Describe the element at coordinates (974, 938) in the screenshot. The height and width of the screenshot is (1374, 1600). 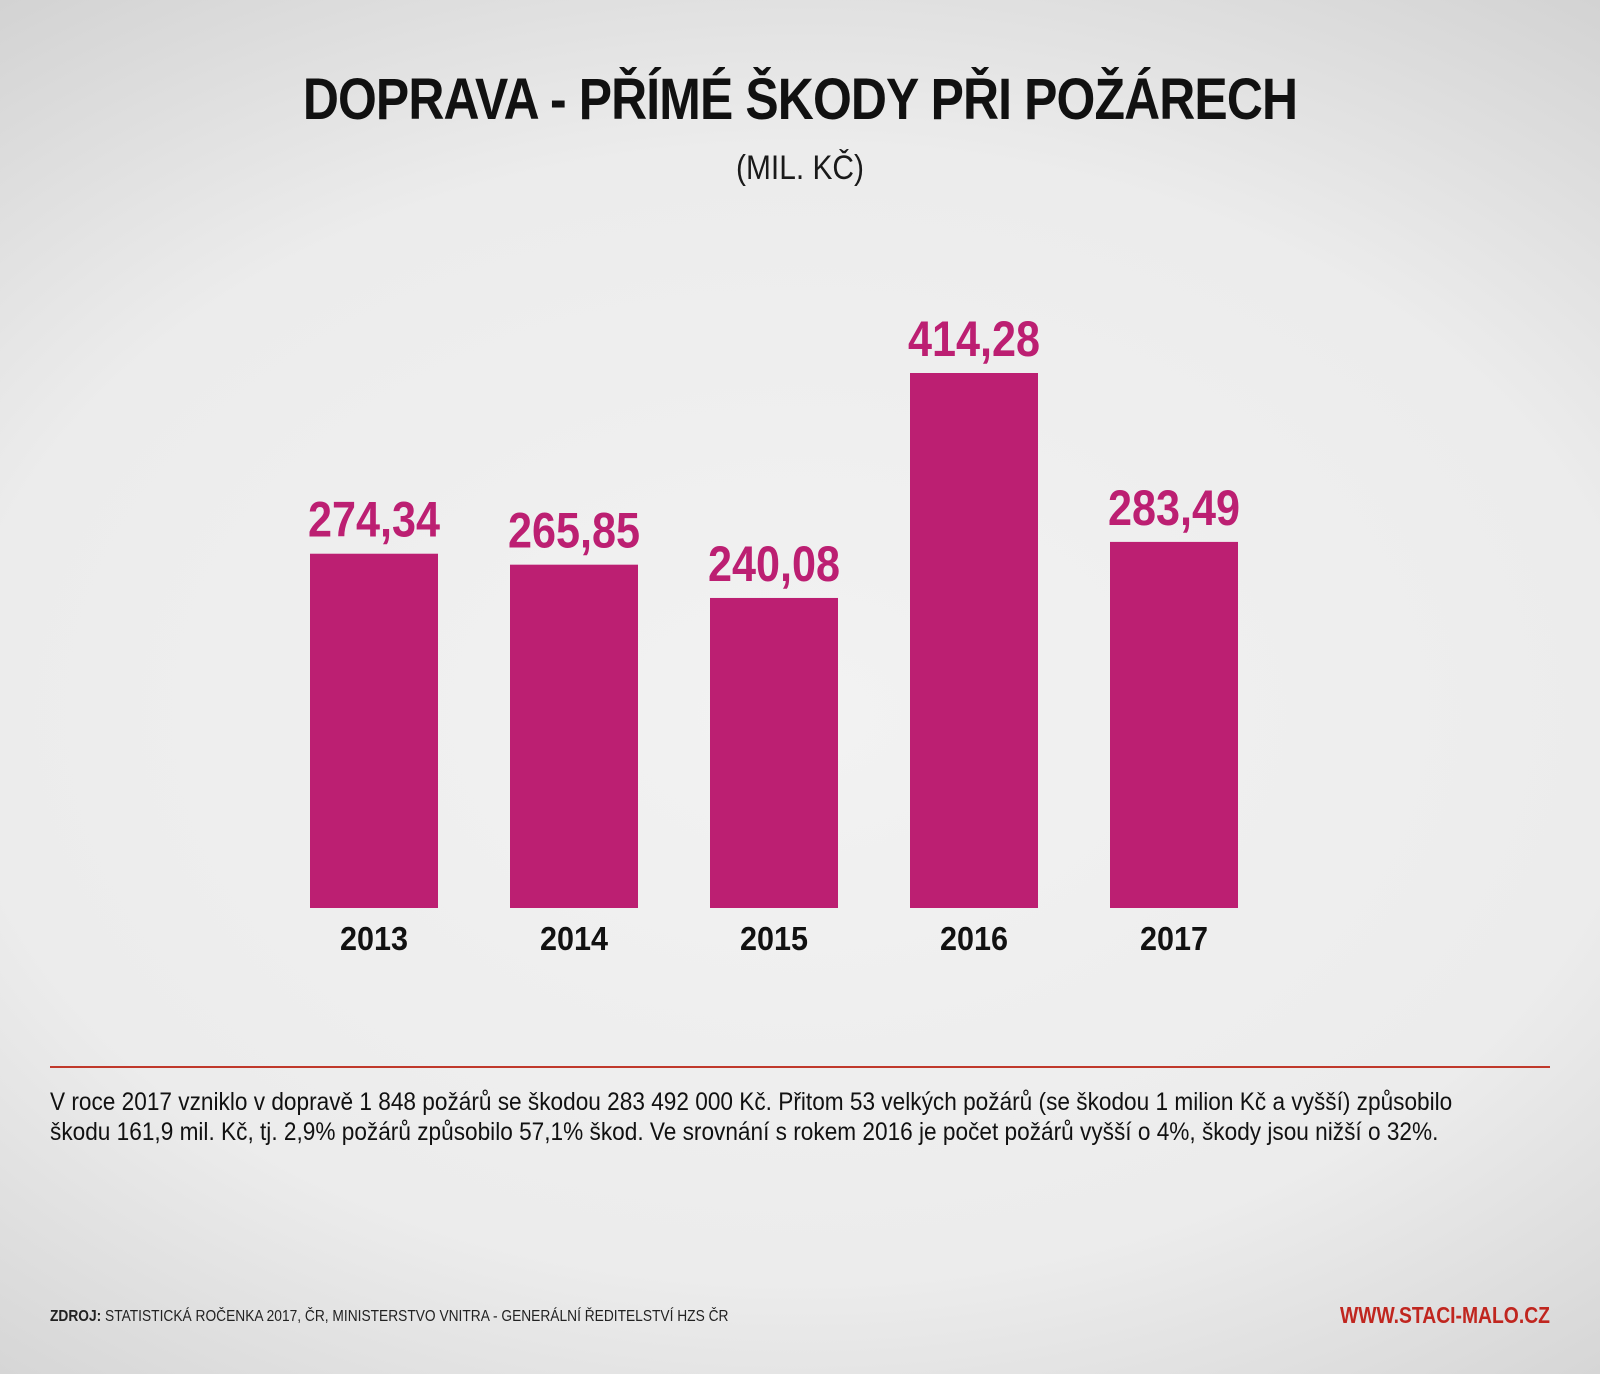
I see `category-label-2016: 2016` at that location.